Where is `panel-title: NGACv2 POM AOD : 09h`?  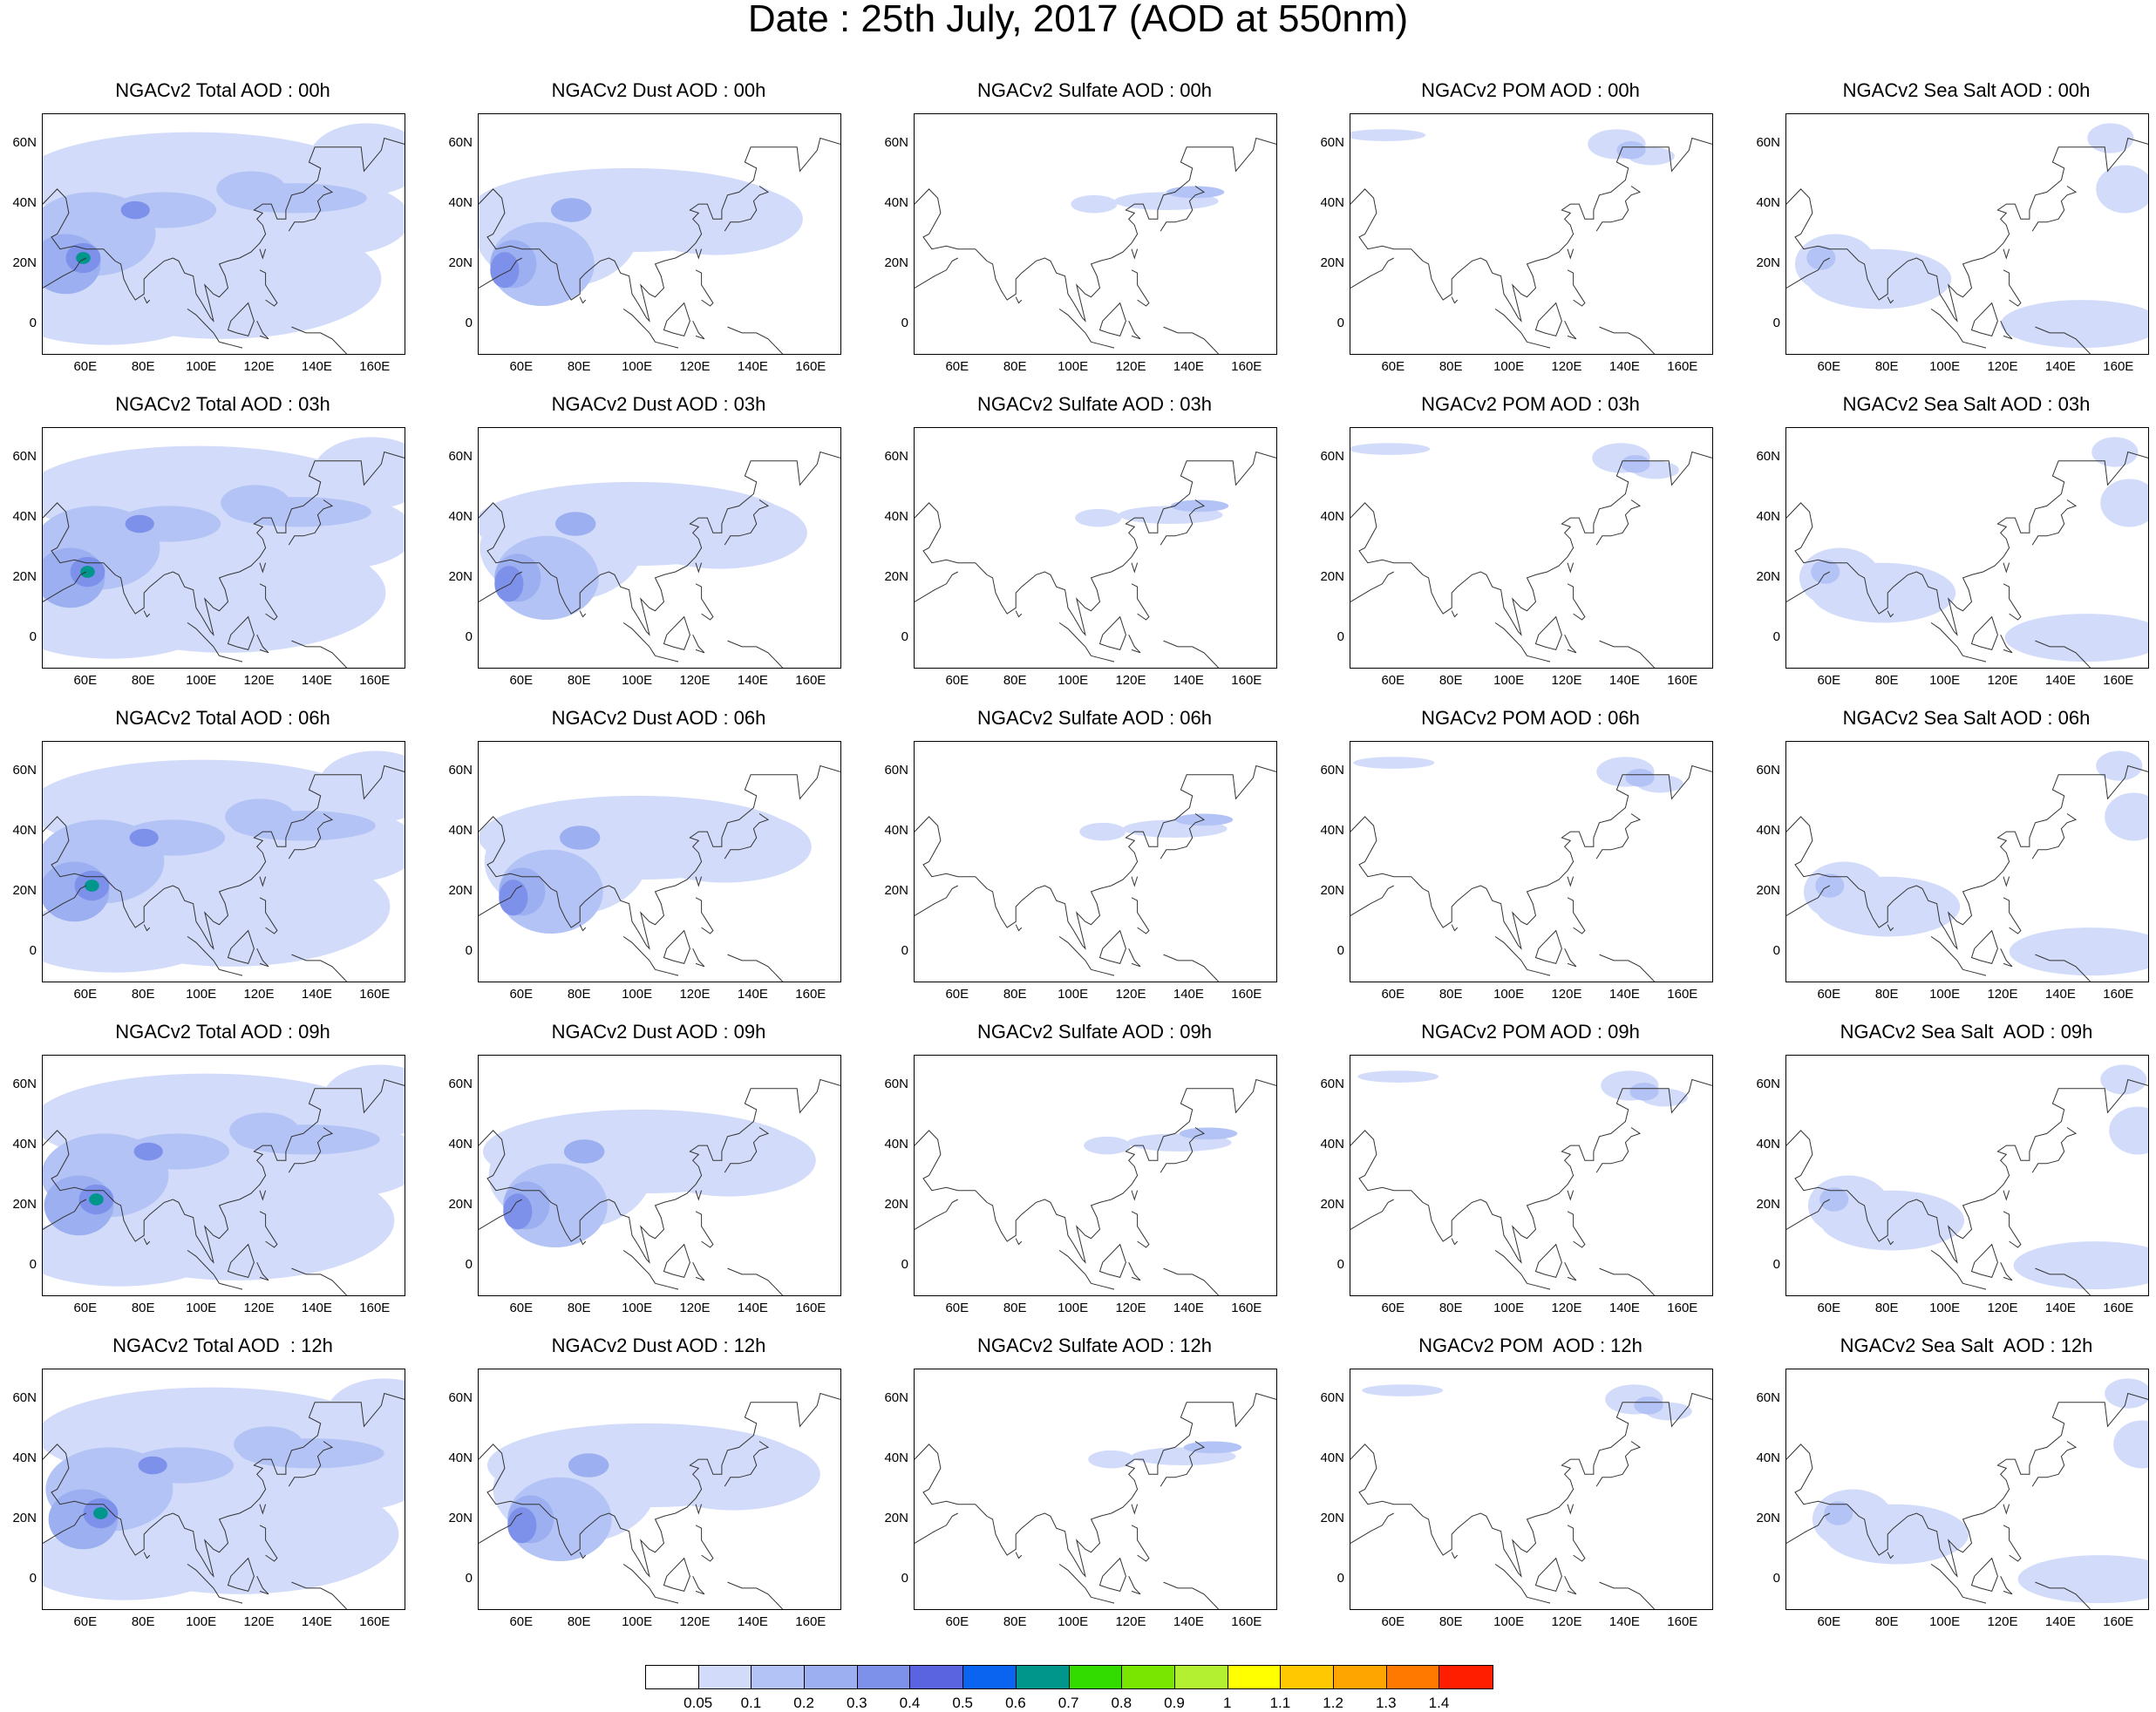 panel-title: NGACv2 POM AOD : 09h is located at coordinates (1530, 1032).